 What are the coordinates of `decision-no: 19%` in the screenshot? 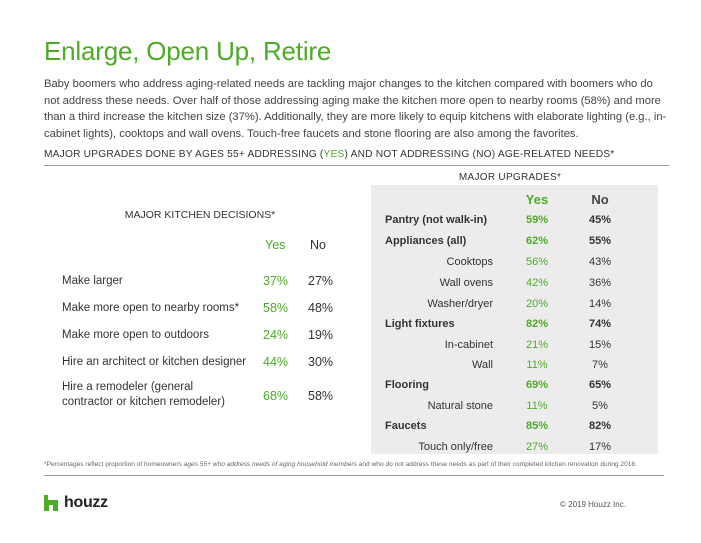 It's located at (321, 335).